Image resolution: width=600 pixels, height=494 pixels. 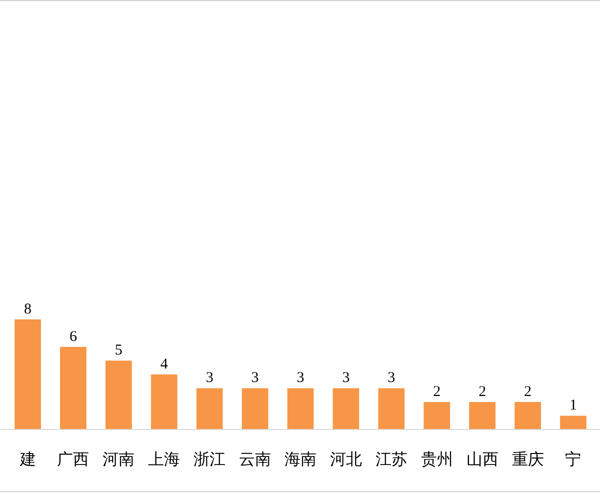 What do you see at coordinates (346, 459) in the screenshot?
I see `x-tick-label: 河北` at bounding box center [346, 459].